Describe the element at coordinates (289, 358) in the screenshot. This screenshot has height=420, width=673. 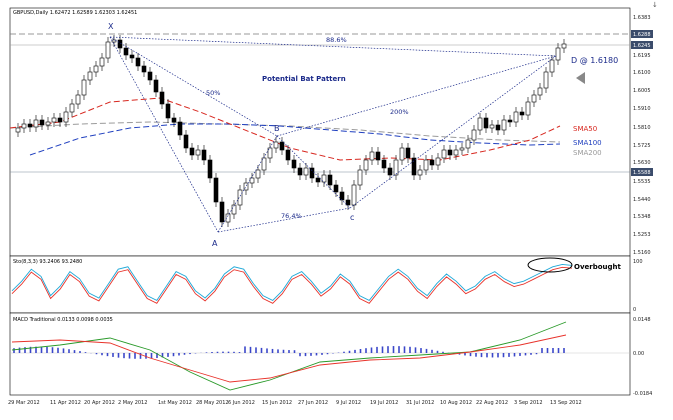
I see `macd-signal-line` at that location.